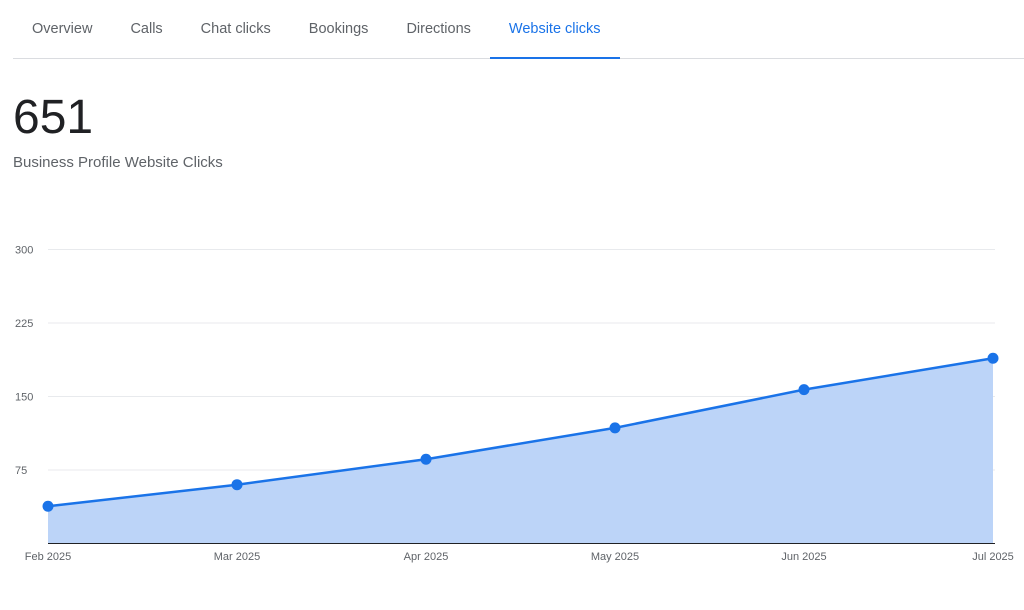  I want to click on tab-bookings: Bookings, so click(338, 29).